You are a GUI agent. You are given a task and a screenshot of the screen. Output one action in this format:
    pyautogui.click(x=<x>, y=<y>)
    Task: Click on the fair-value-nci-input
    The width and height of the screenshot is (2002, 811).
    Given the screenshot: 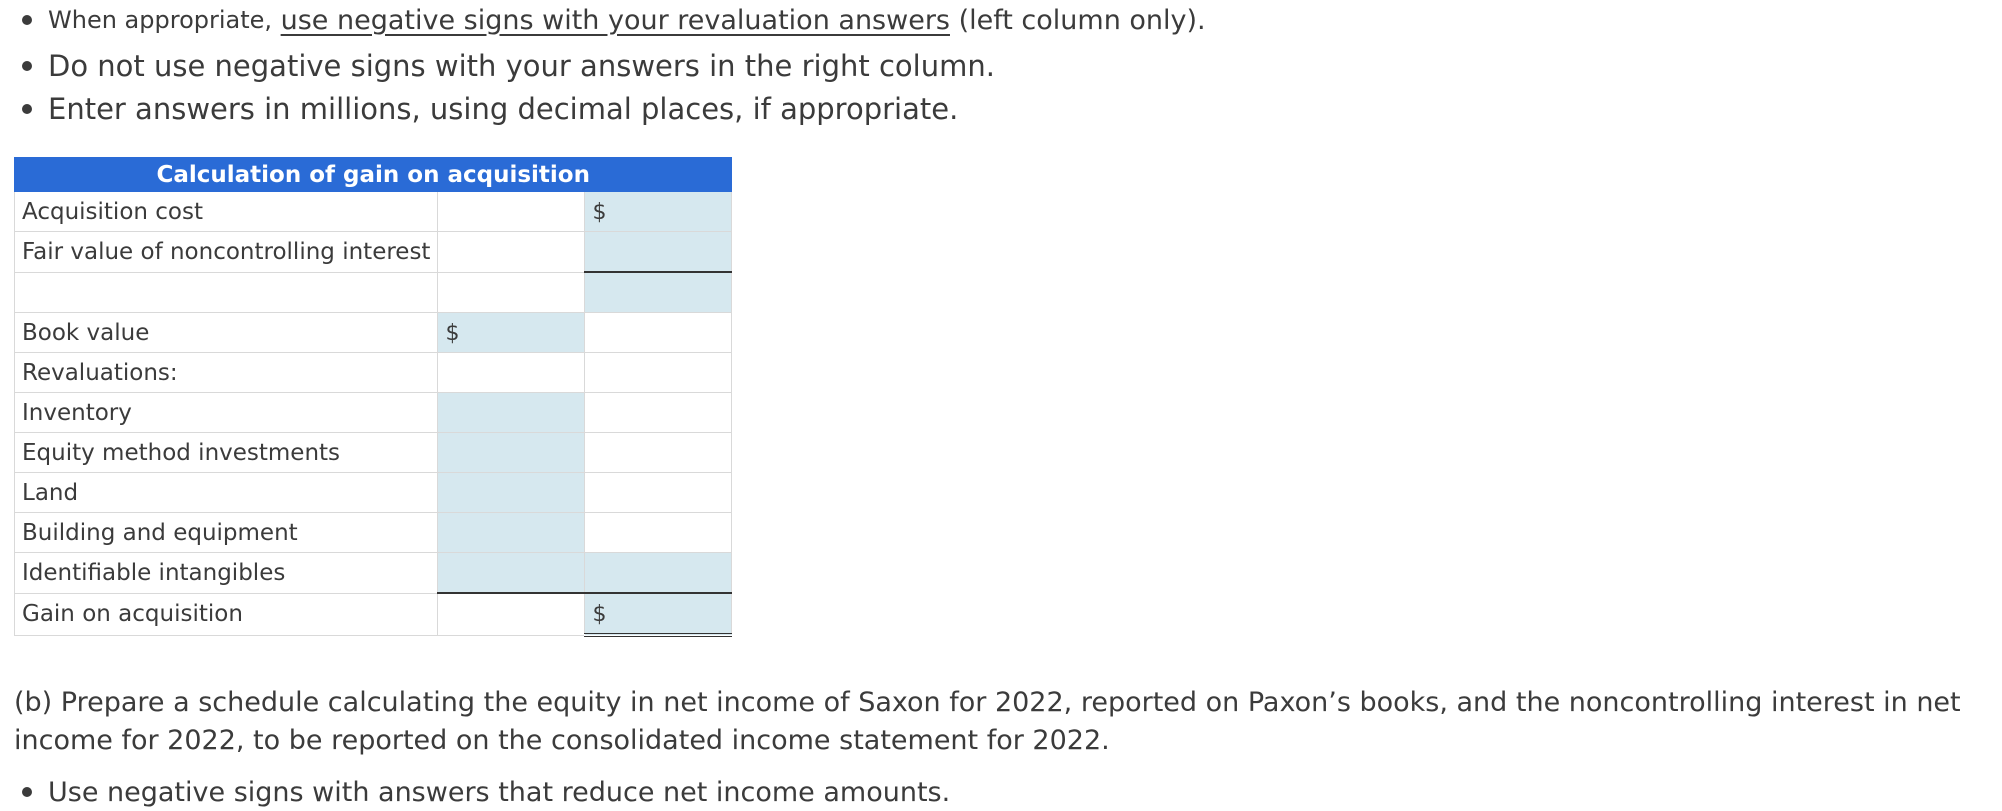 What is the action you would take?
    pyautogui.click(x=658, y=252)
    